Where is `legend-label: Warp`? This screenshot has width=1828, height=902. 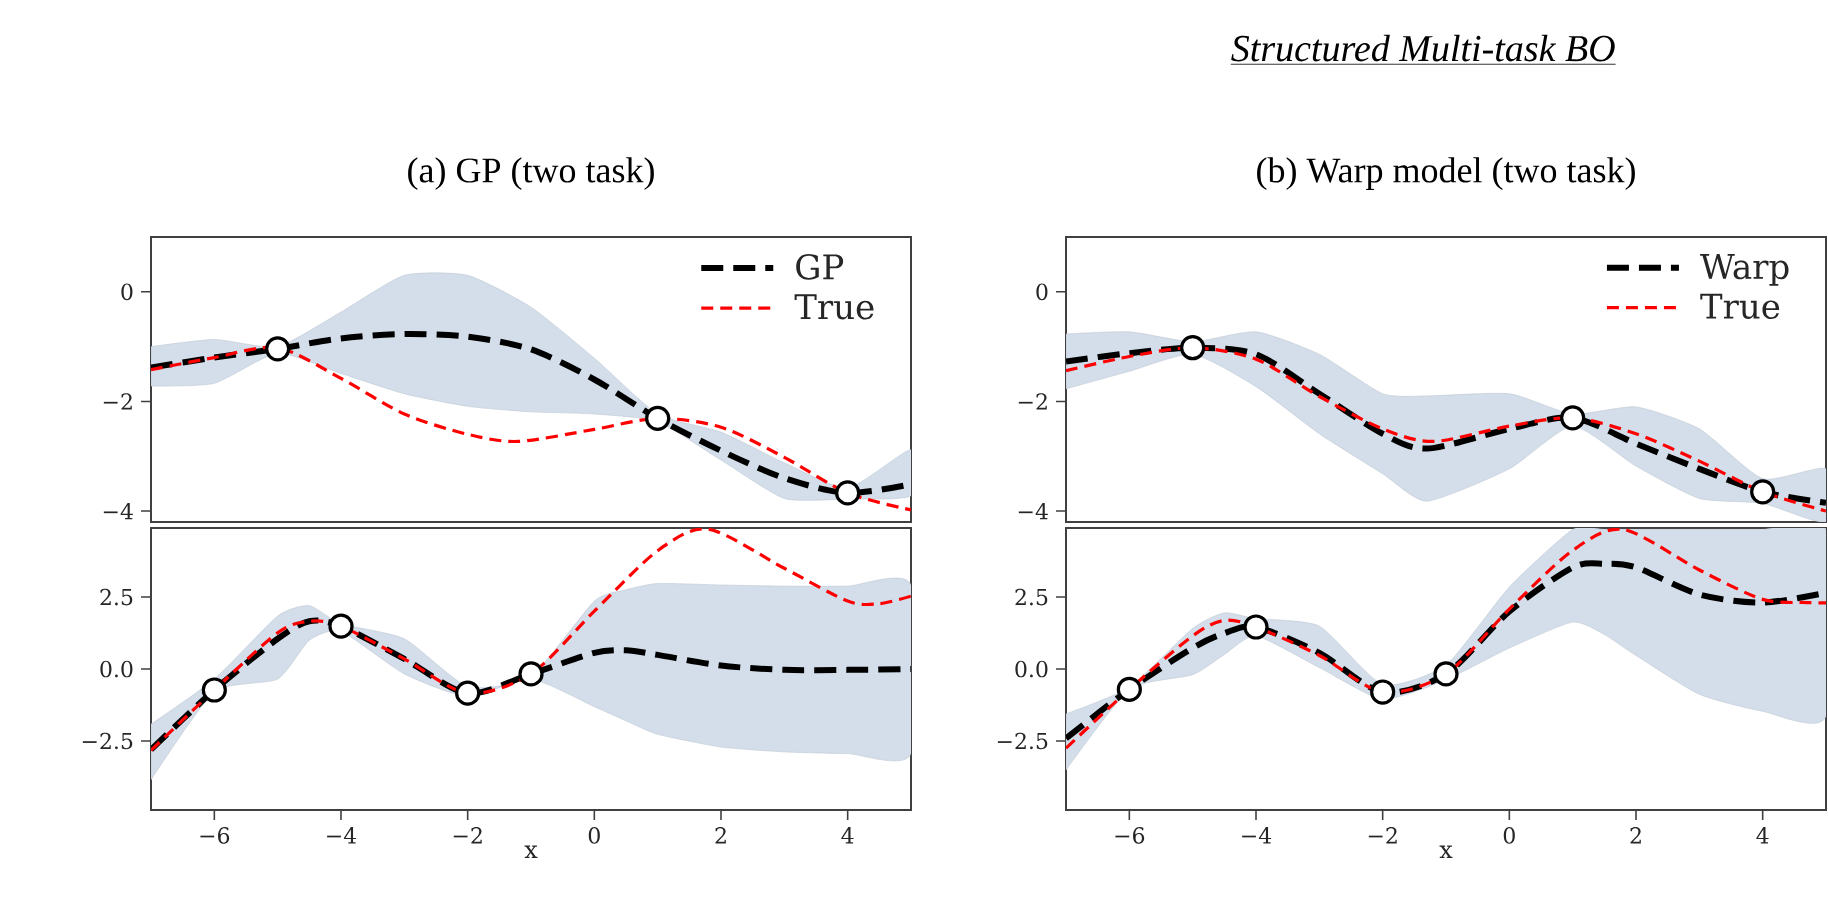 legend-label: Warp is located at coordinates (1744, 269).